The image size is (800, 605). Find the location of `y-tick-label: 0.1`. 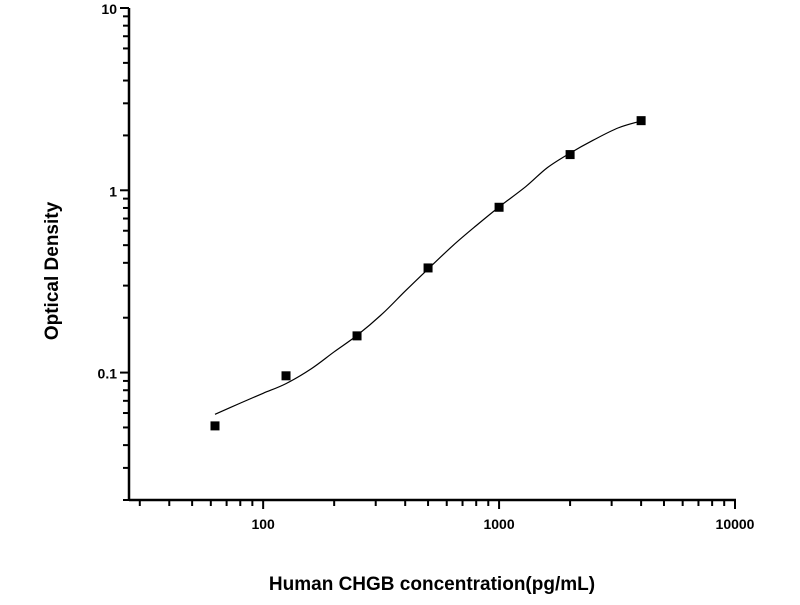

y-tick-label: 0.1 is located at coordinates (108, 374).